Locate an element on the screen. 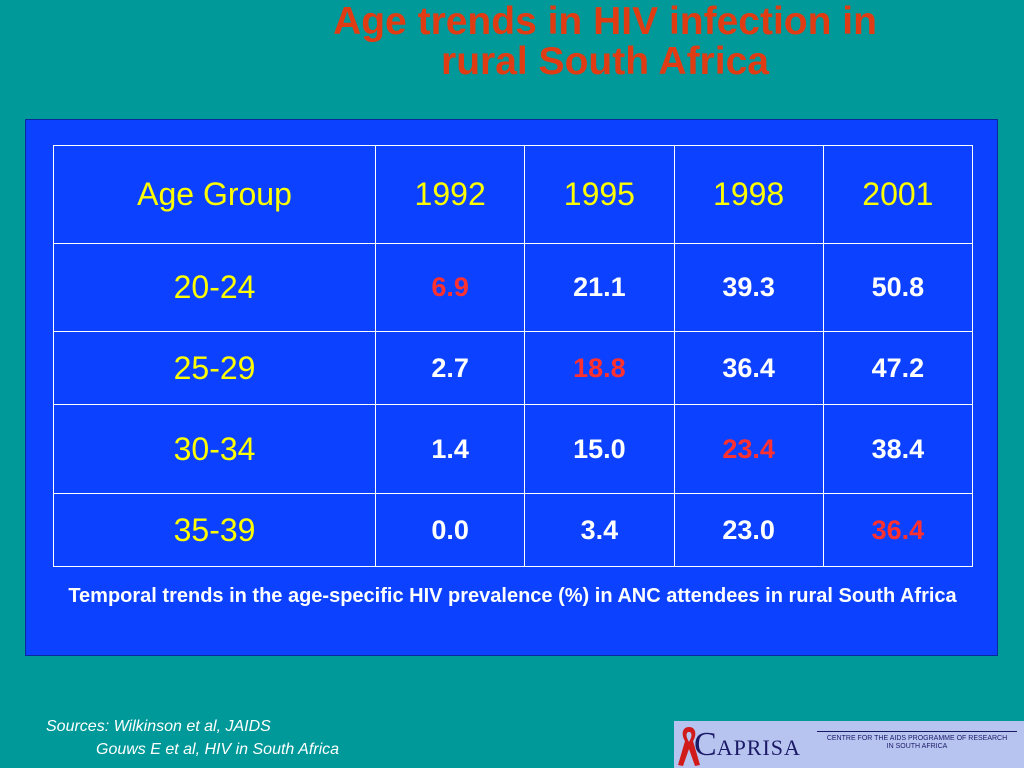  header-year-1995: 1995 is located at coordinates (599, 194).